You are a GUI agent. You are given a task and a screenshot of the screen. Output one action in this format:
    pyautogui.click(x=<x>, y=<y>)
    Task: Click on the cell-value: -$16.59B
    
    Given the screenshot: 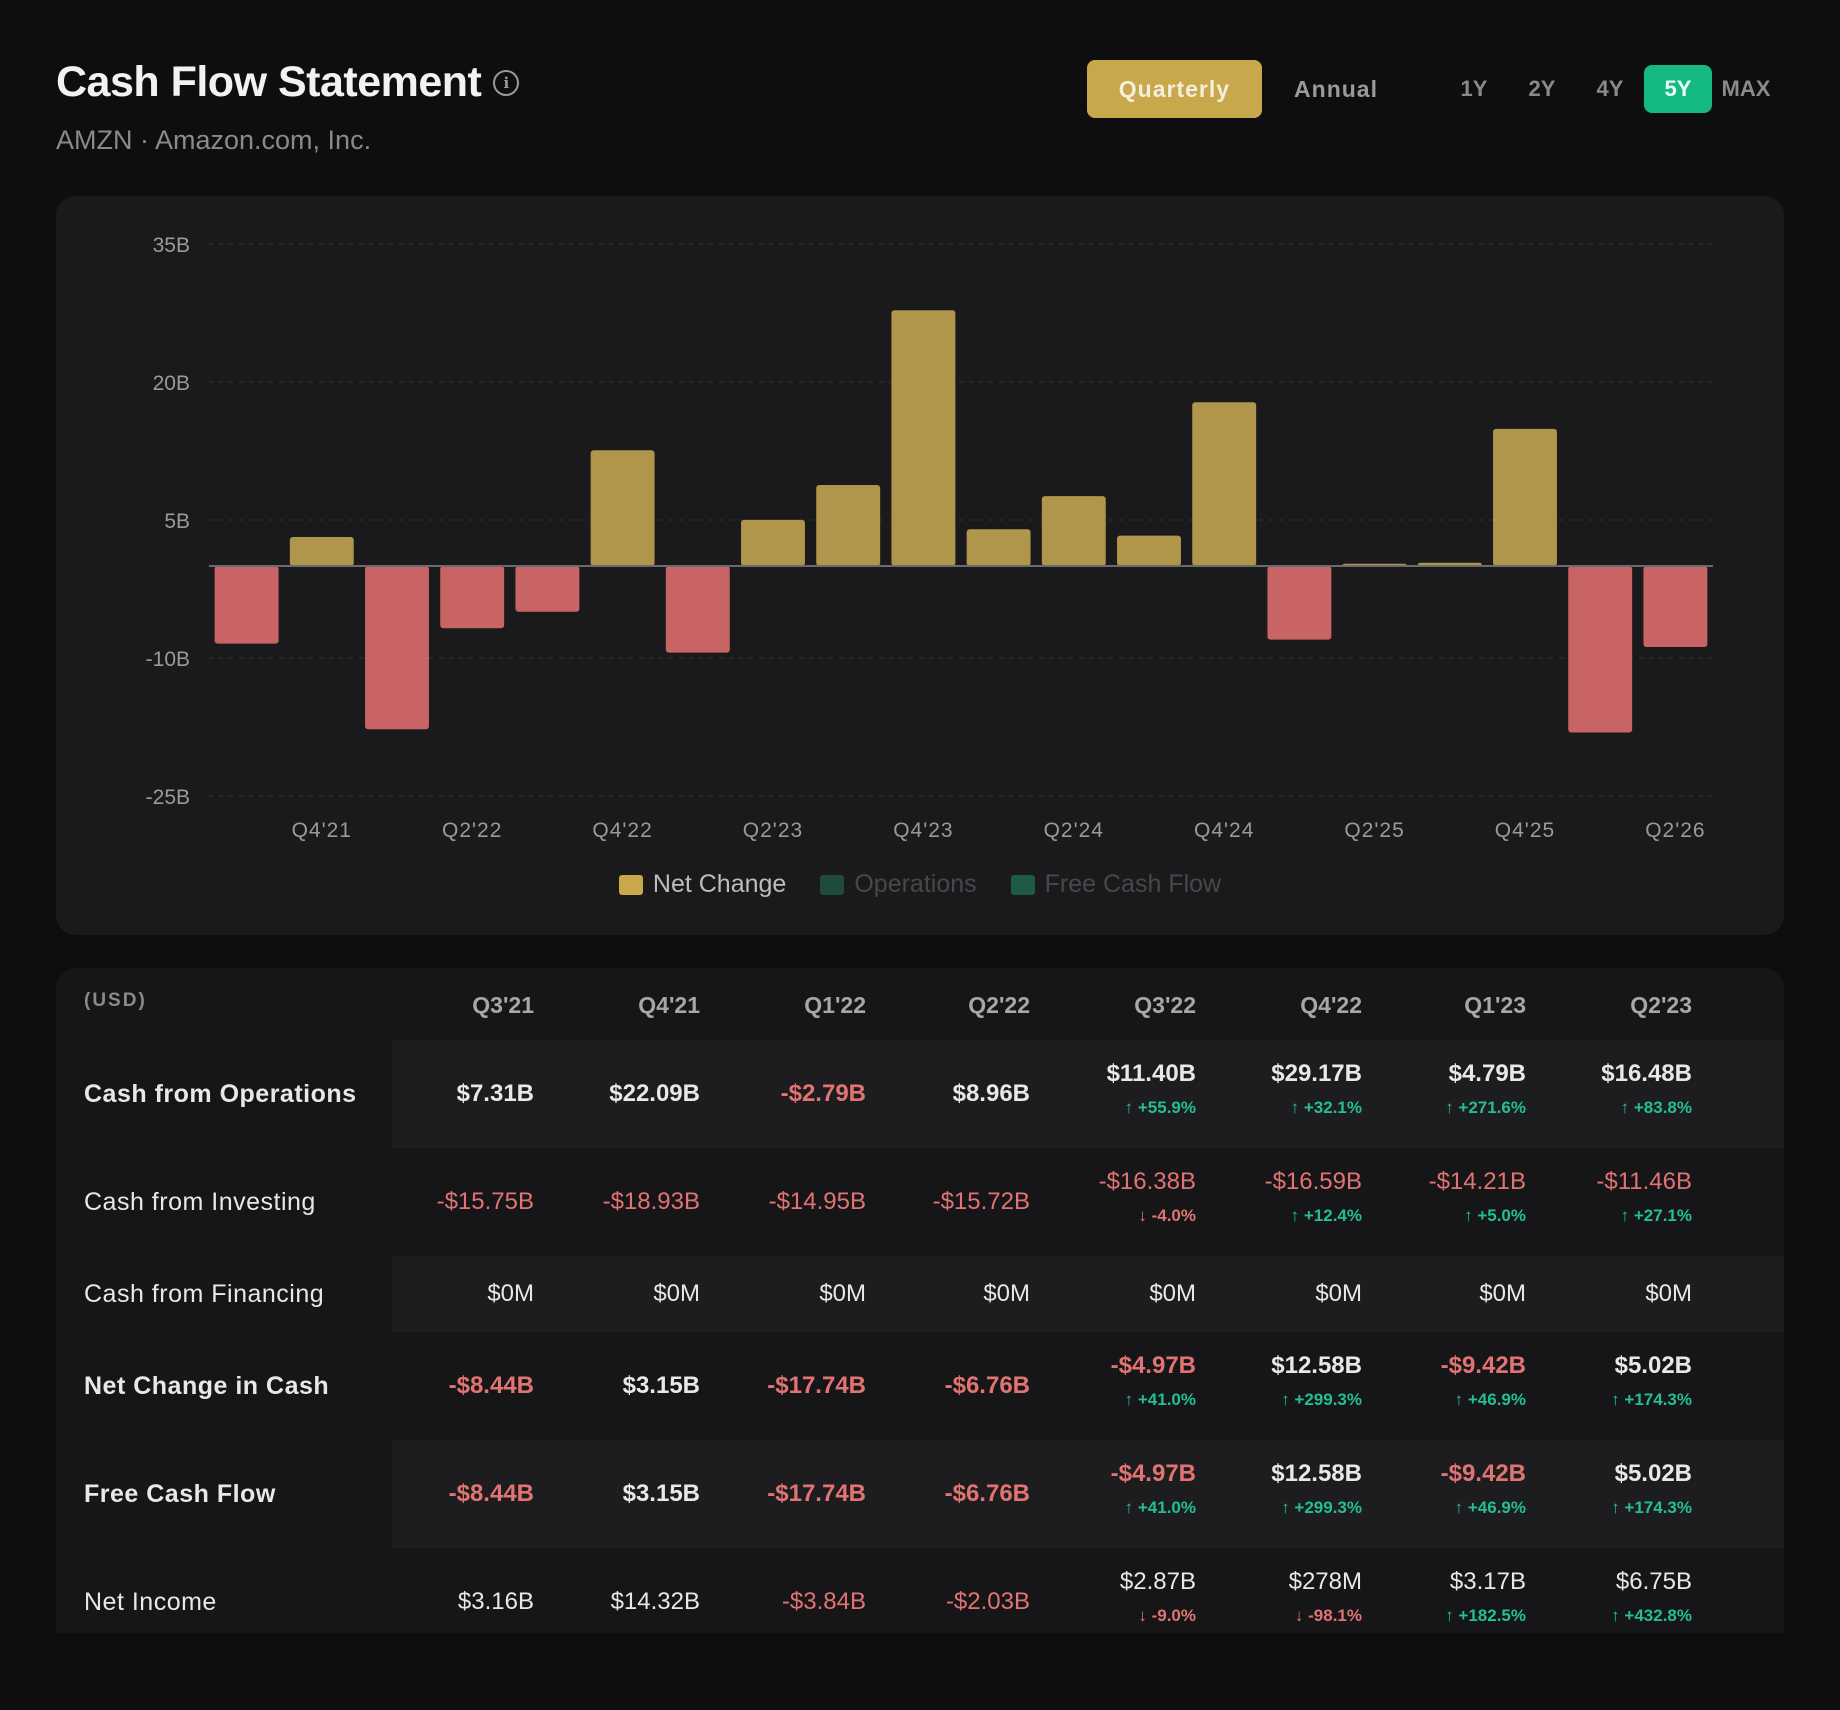 What is the action you would take?
    pyautogui.click(x=1313, y=1181)
    